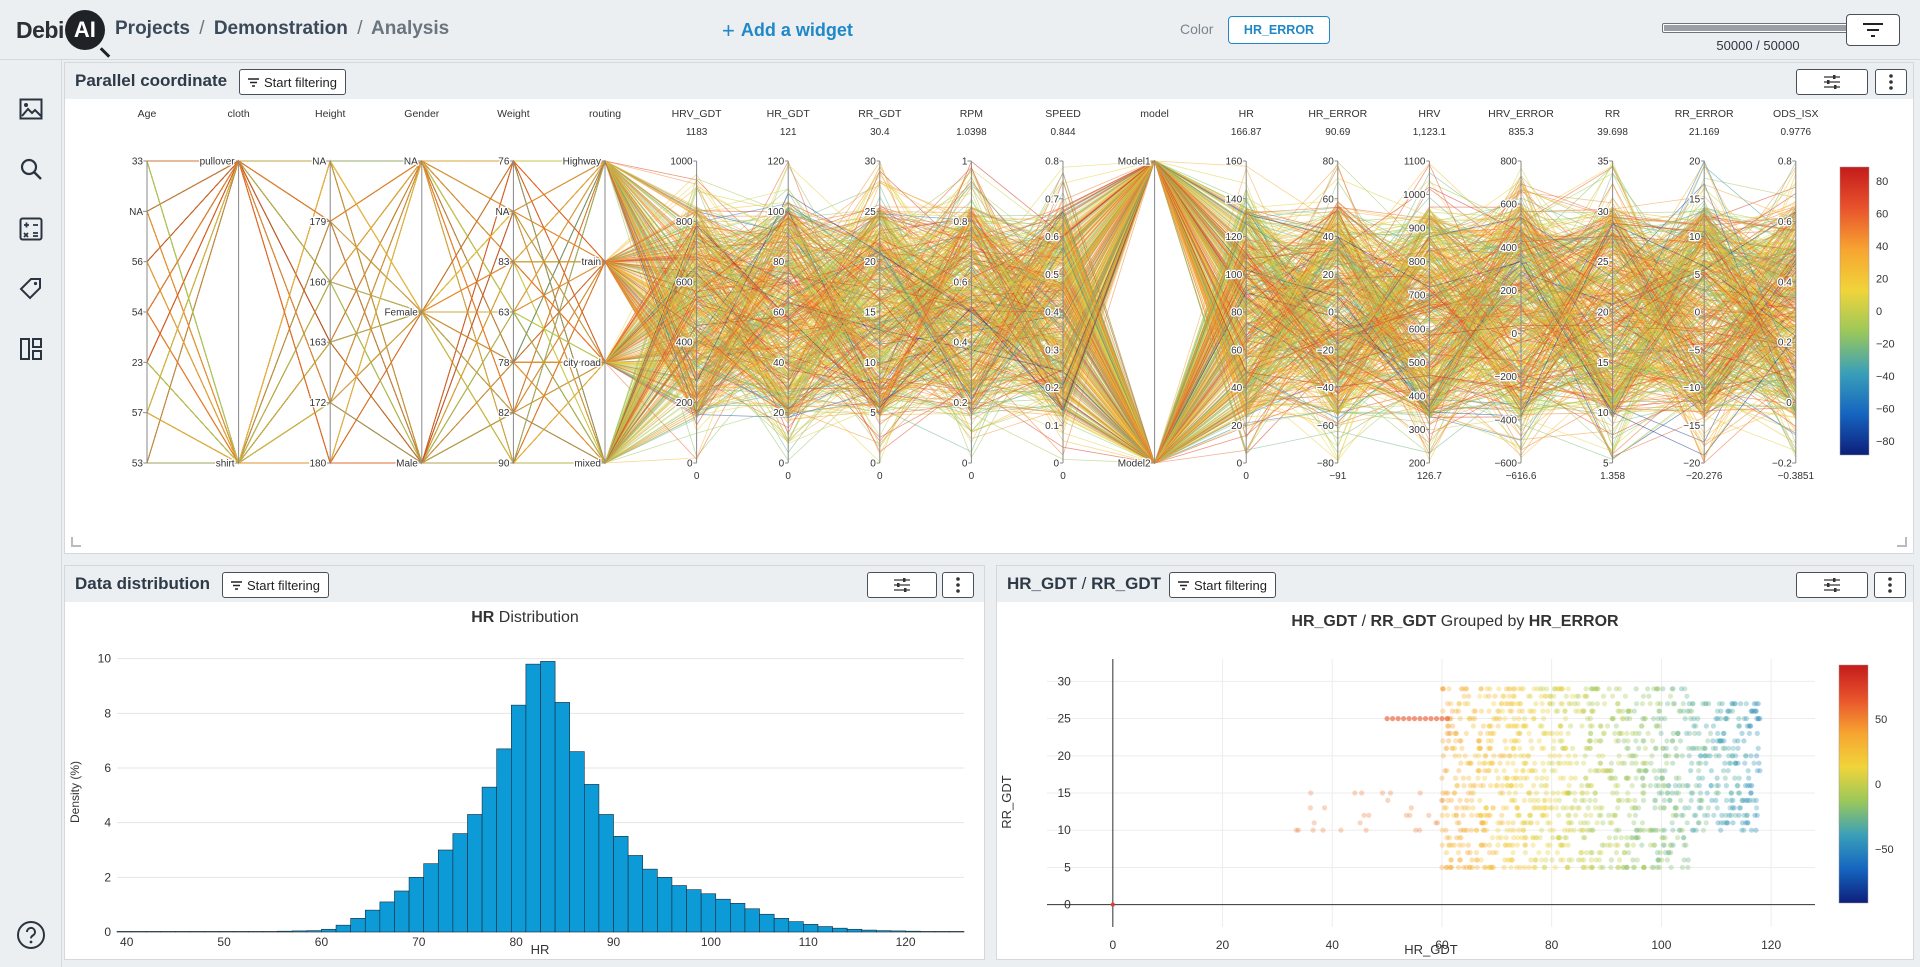 The width and height of the screenshot is (1920, 967). What do you see at coordinates (31, 169) in the screenshot?
I see `search-icon` at bounding box center [31, 169].